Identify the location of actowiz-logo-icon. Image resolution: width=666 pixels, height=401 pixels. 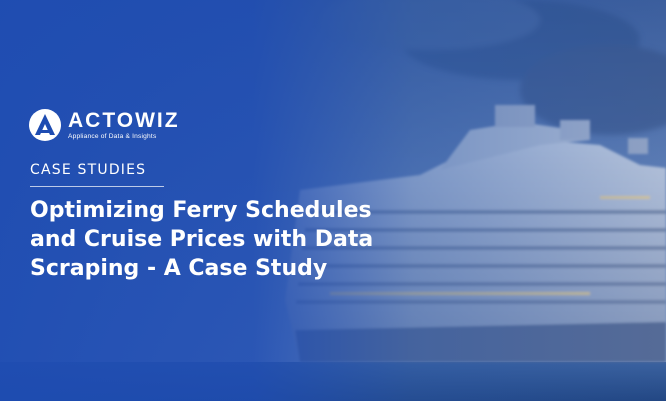
(45, 125).